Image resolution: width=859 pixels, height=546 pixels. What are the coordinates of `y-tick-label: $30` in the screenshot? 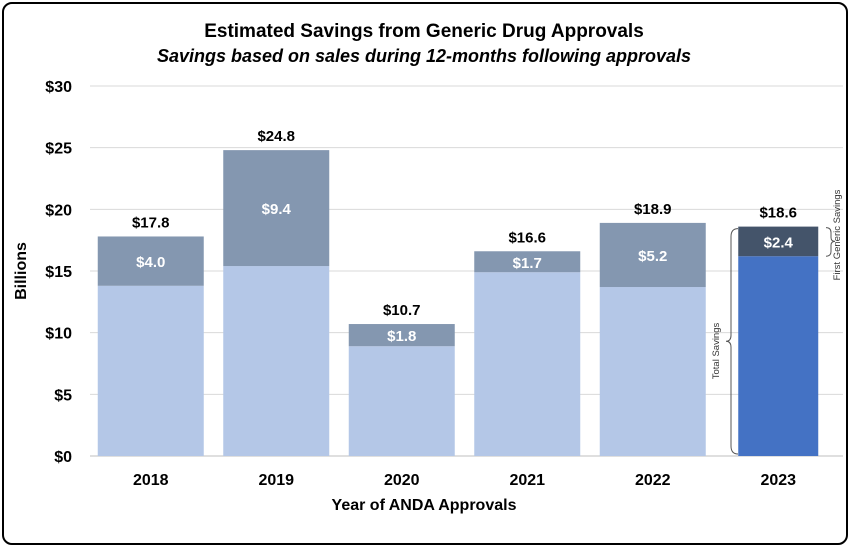 It's located at (58, 87).